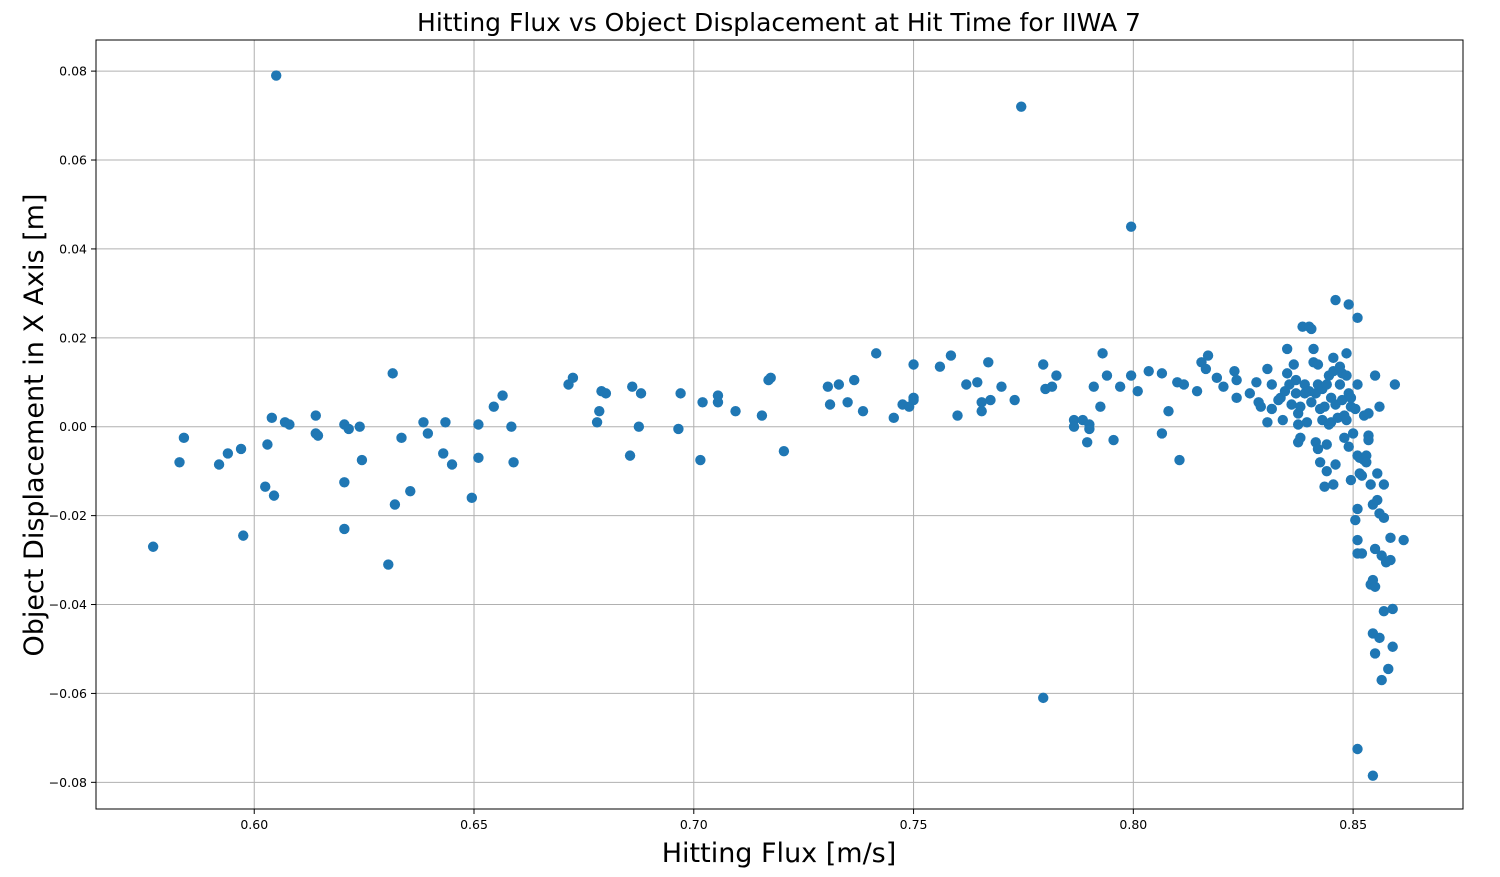 Image resolution: width=1500 pixels, height=877 pixels. What do you see at coordinates (474, 824) in the screenshot?
I see `x-tick-label: 0.65` at bounding box center [474, 824].